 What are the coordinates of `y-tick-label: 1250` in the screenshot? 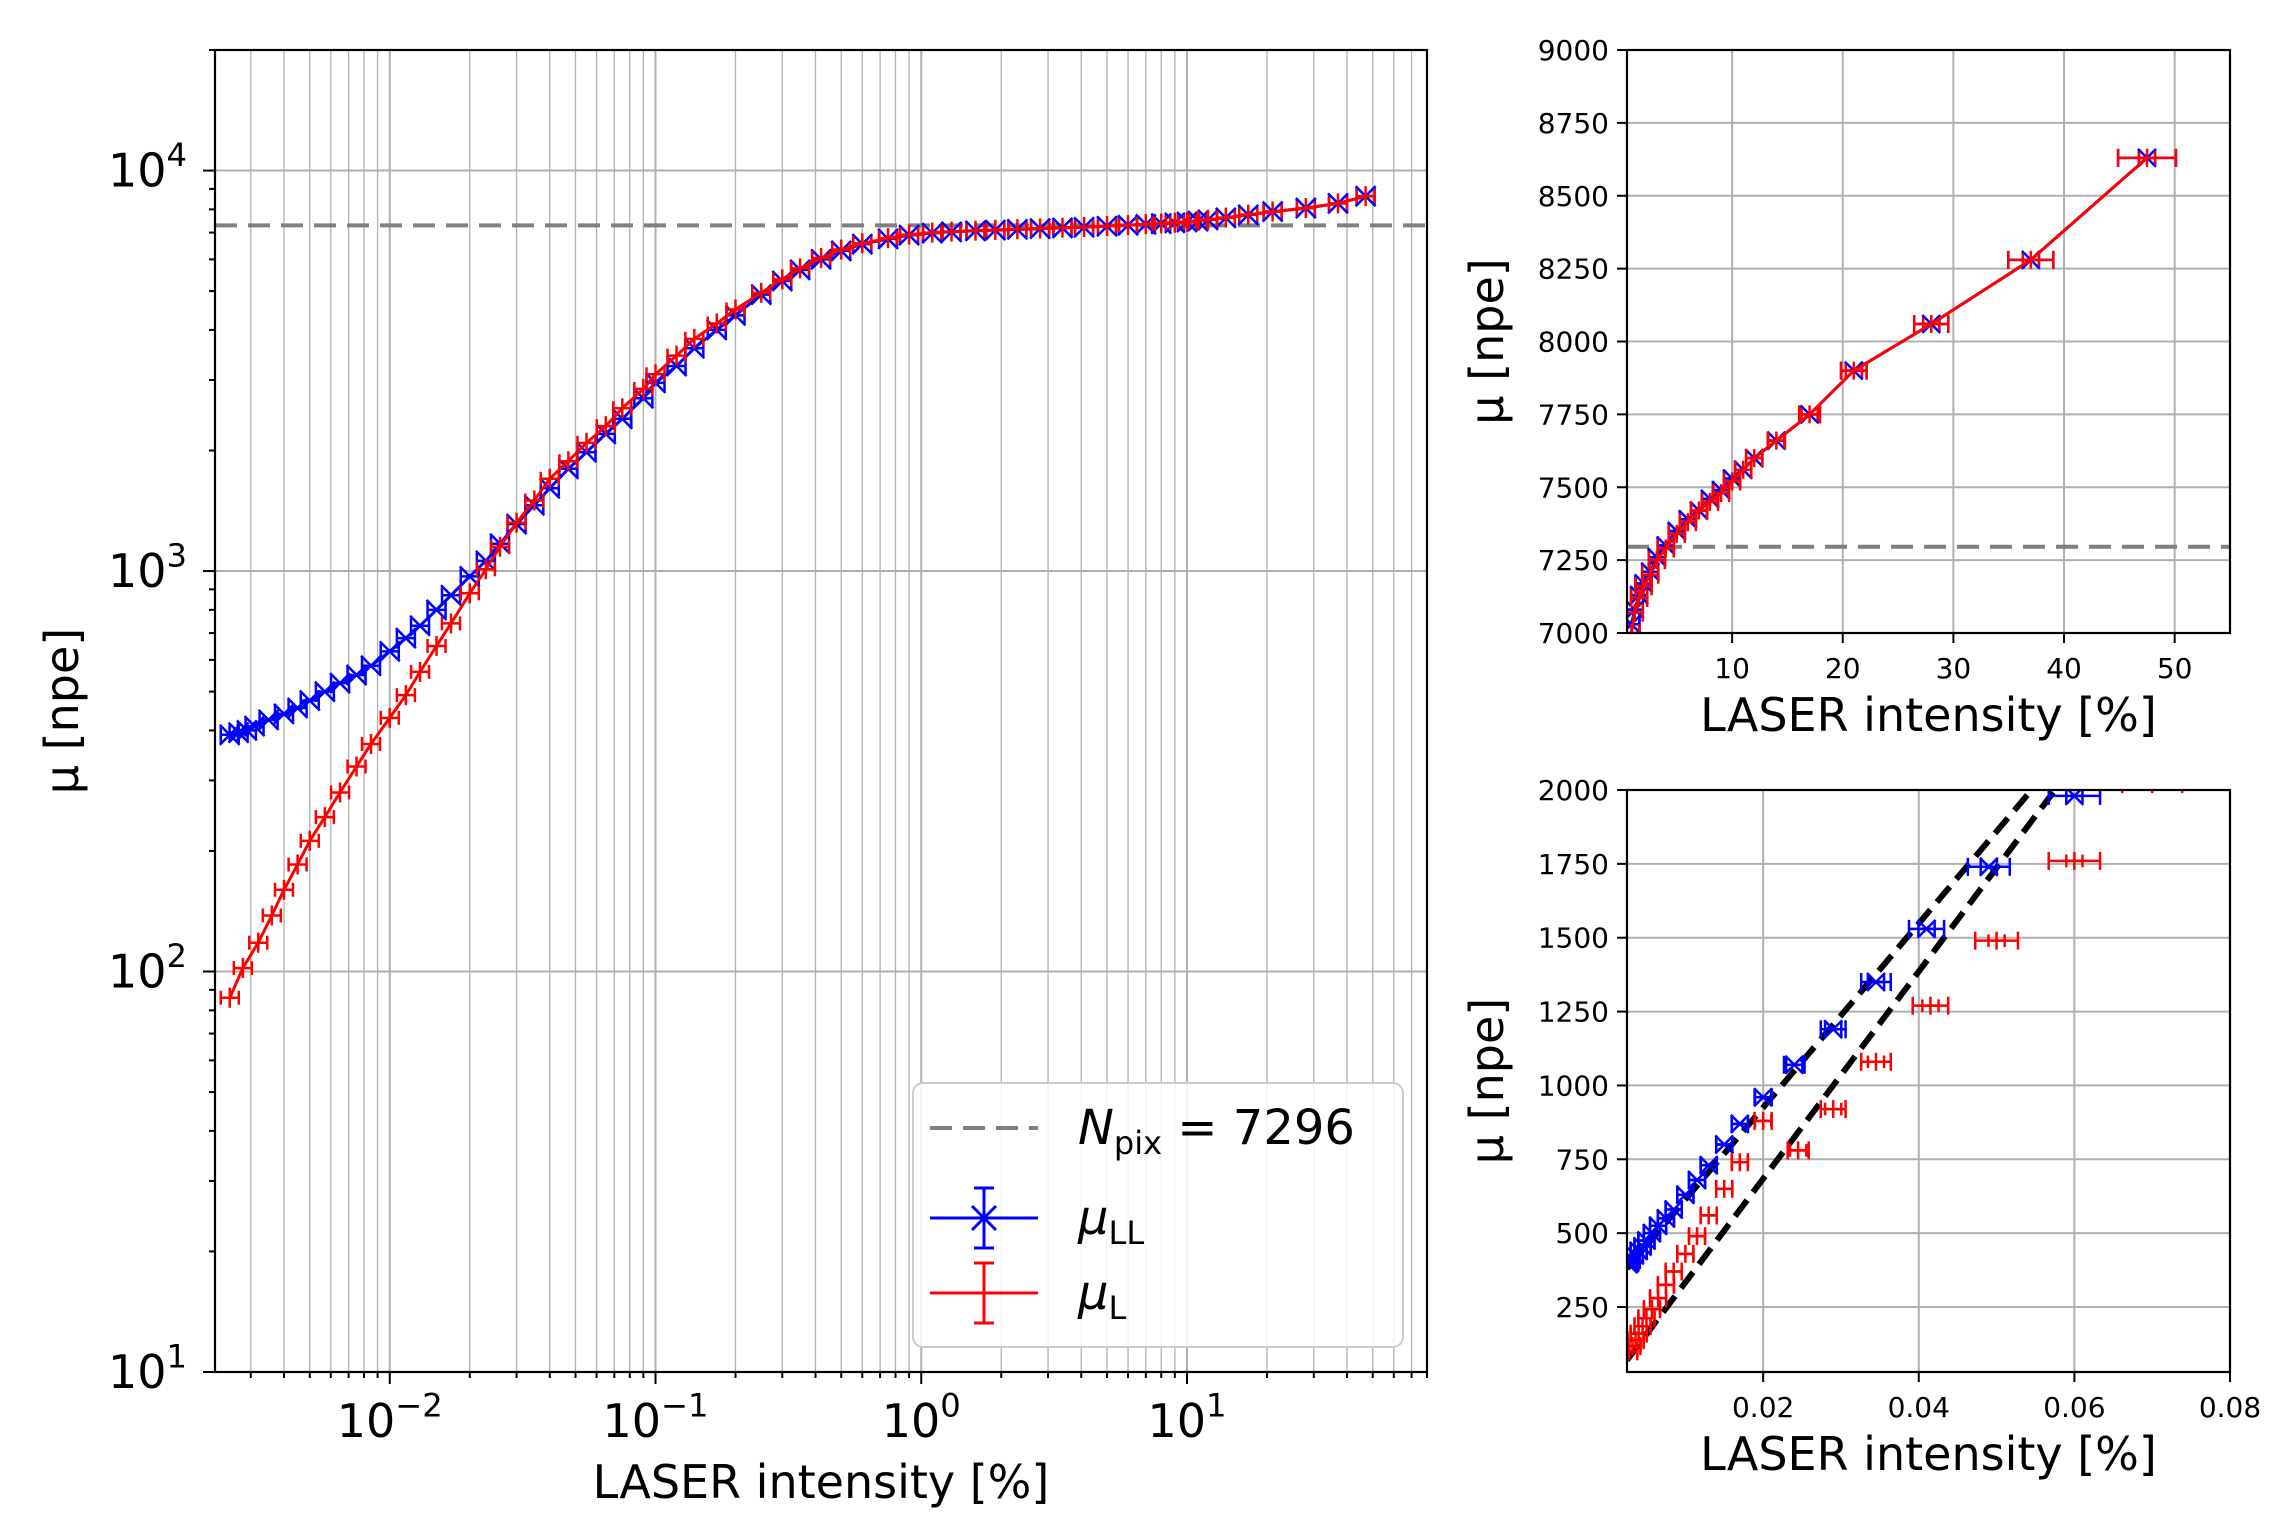 It's located at (1573, 1012).